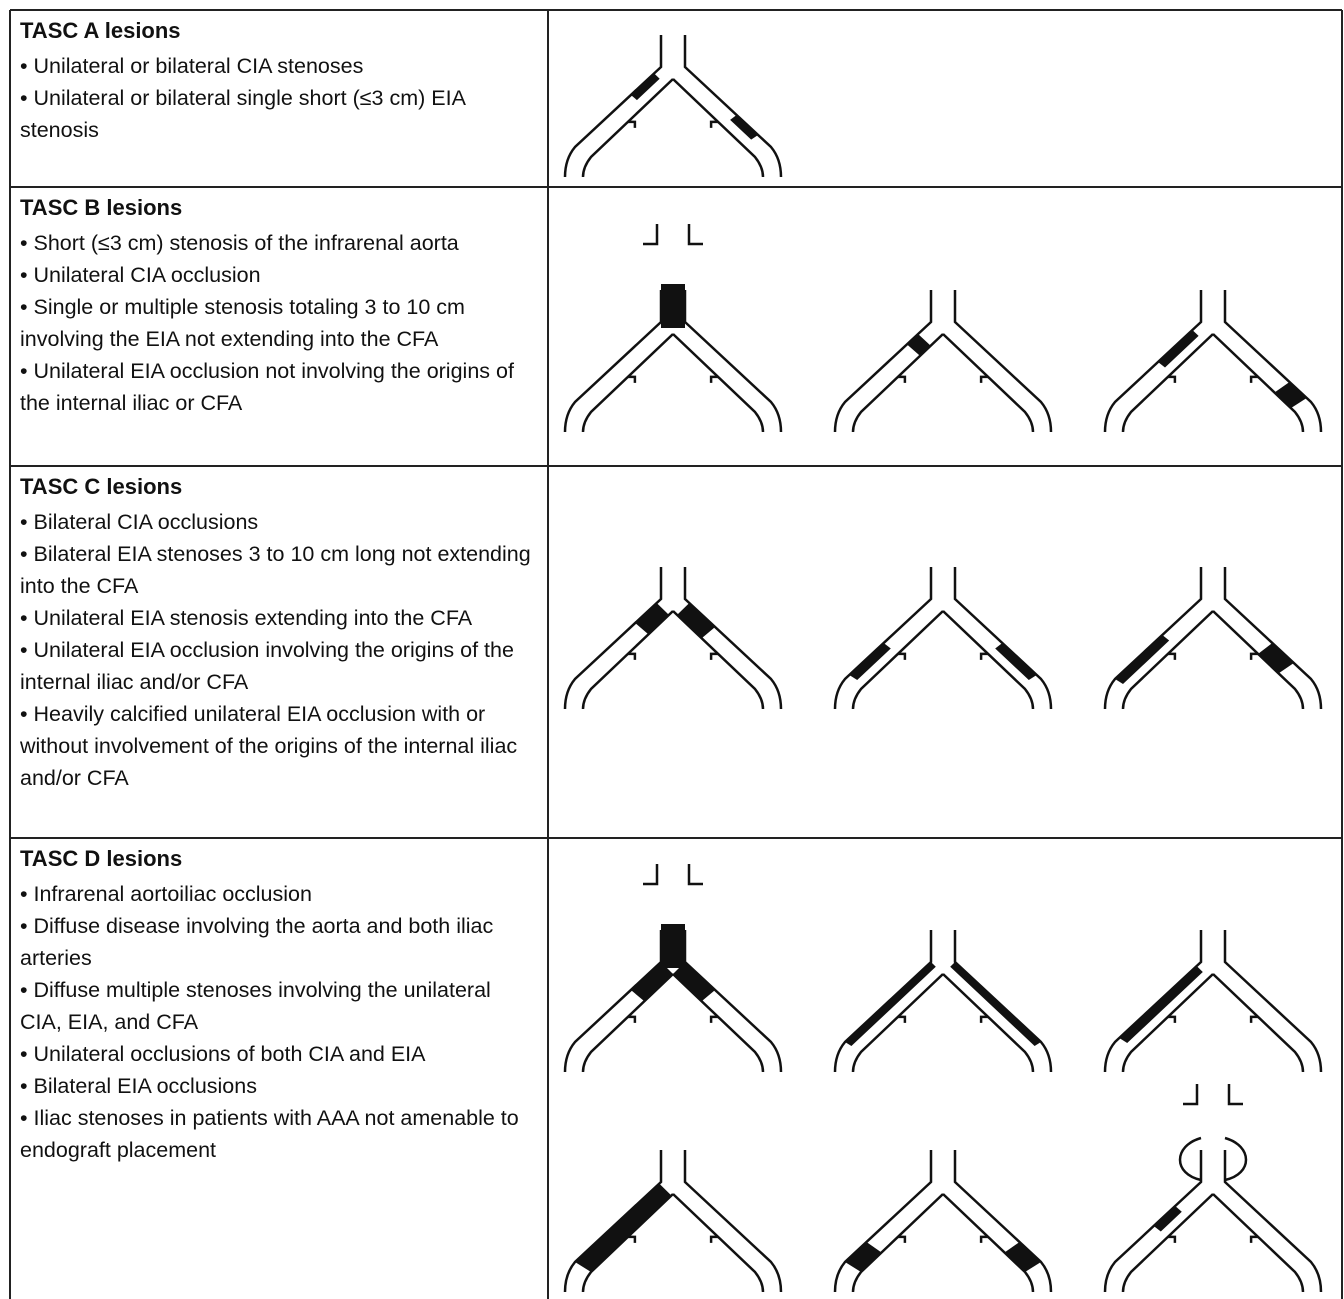 The height and width of the screenshot is (1299, 1344). What do you see at coordinates (101, 207) in the screenshot?
I see `row-title: TASC B lesions` at bounding box center [101, 207].